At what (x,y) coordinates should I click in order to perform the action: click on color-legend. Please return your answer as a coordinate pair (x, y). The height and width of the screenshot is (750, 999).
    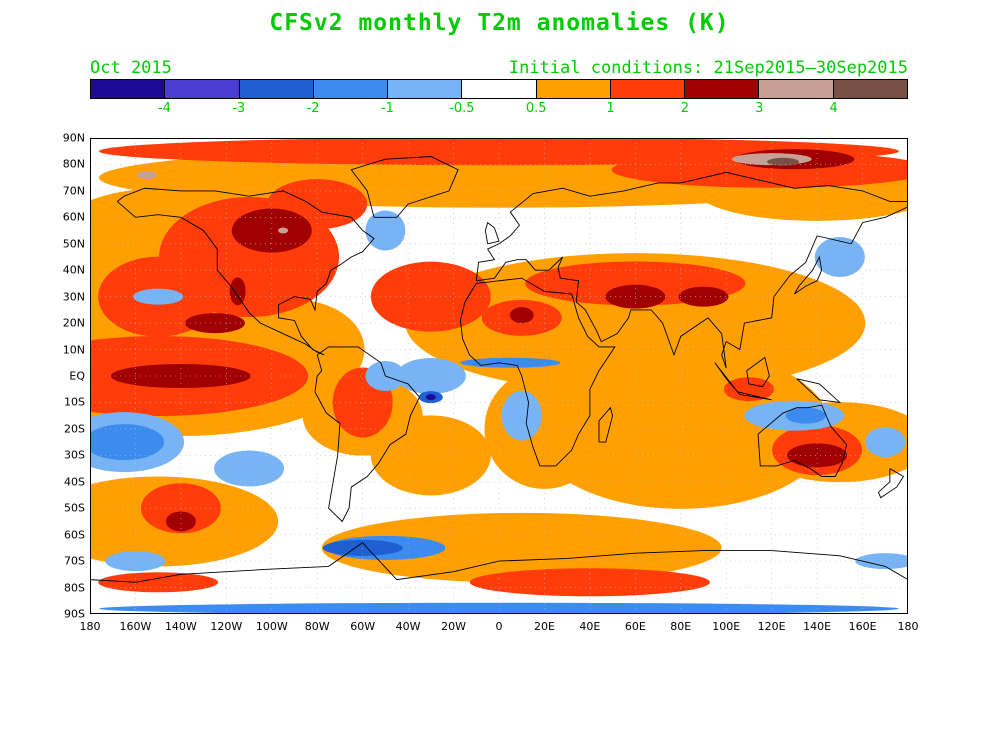
    Looking at the image, I should click on (499, 89).